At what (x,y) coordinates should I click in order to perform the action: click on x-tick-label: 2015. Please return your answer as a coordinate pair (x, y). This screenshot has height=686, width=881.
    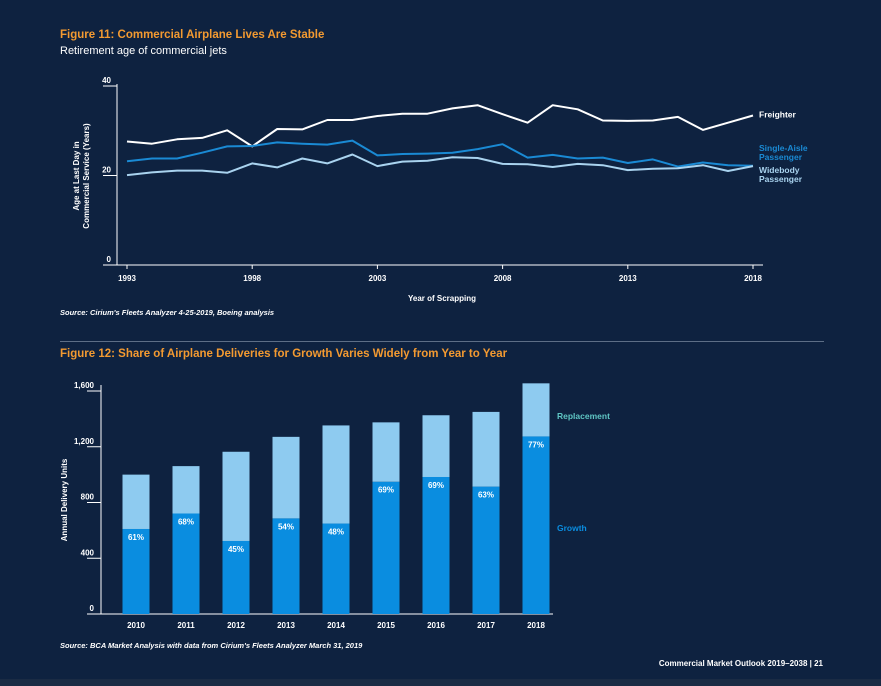
    Looking at the image, I should click on (386, 625).